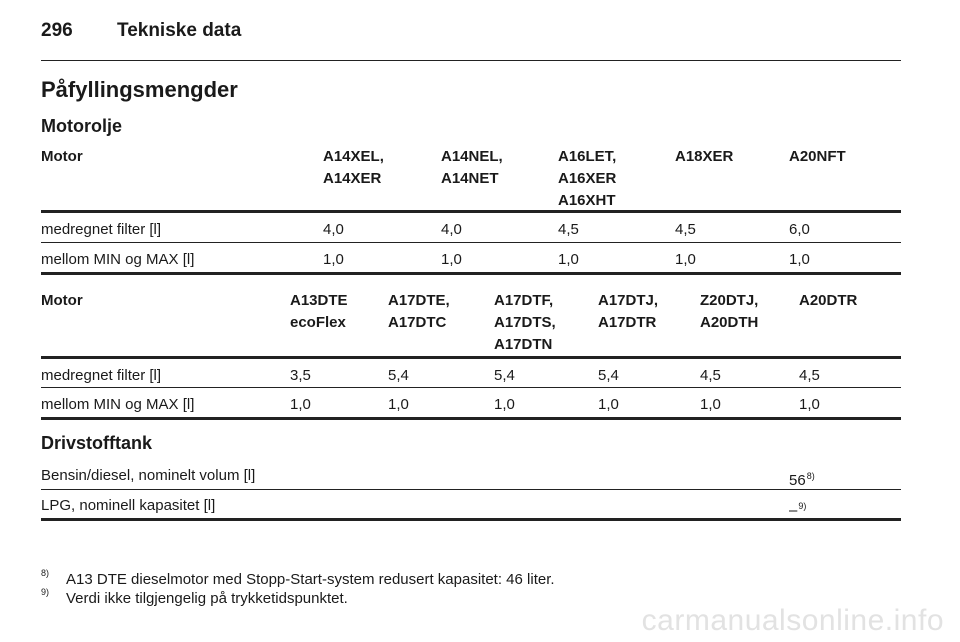 The image size is (960, 642). What do you see at coordinates (62, 300) in the screenshot?
I see `table2-motor-header: Motor` at bounding box center [62, 300].